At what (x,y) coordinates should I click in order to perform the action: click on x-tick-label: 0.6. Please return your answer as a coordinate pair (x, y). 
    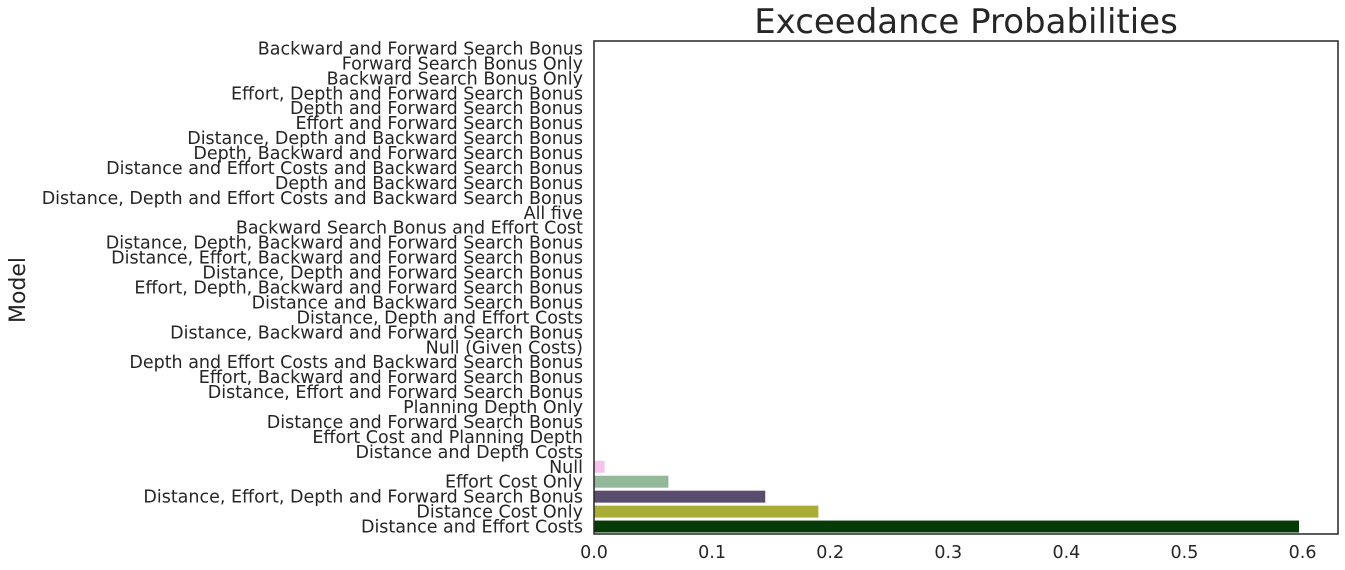
    Looking at the image, I should click on (1303, 553).